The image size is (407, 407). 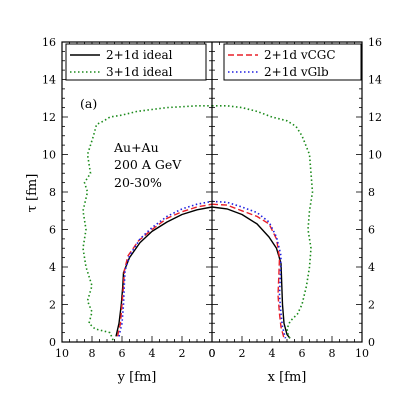 I want to click on series-2-1d-vcgc-left, so click(x=164, y=270).